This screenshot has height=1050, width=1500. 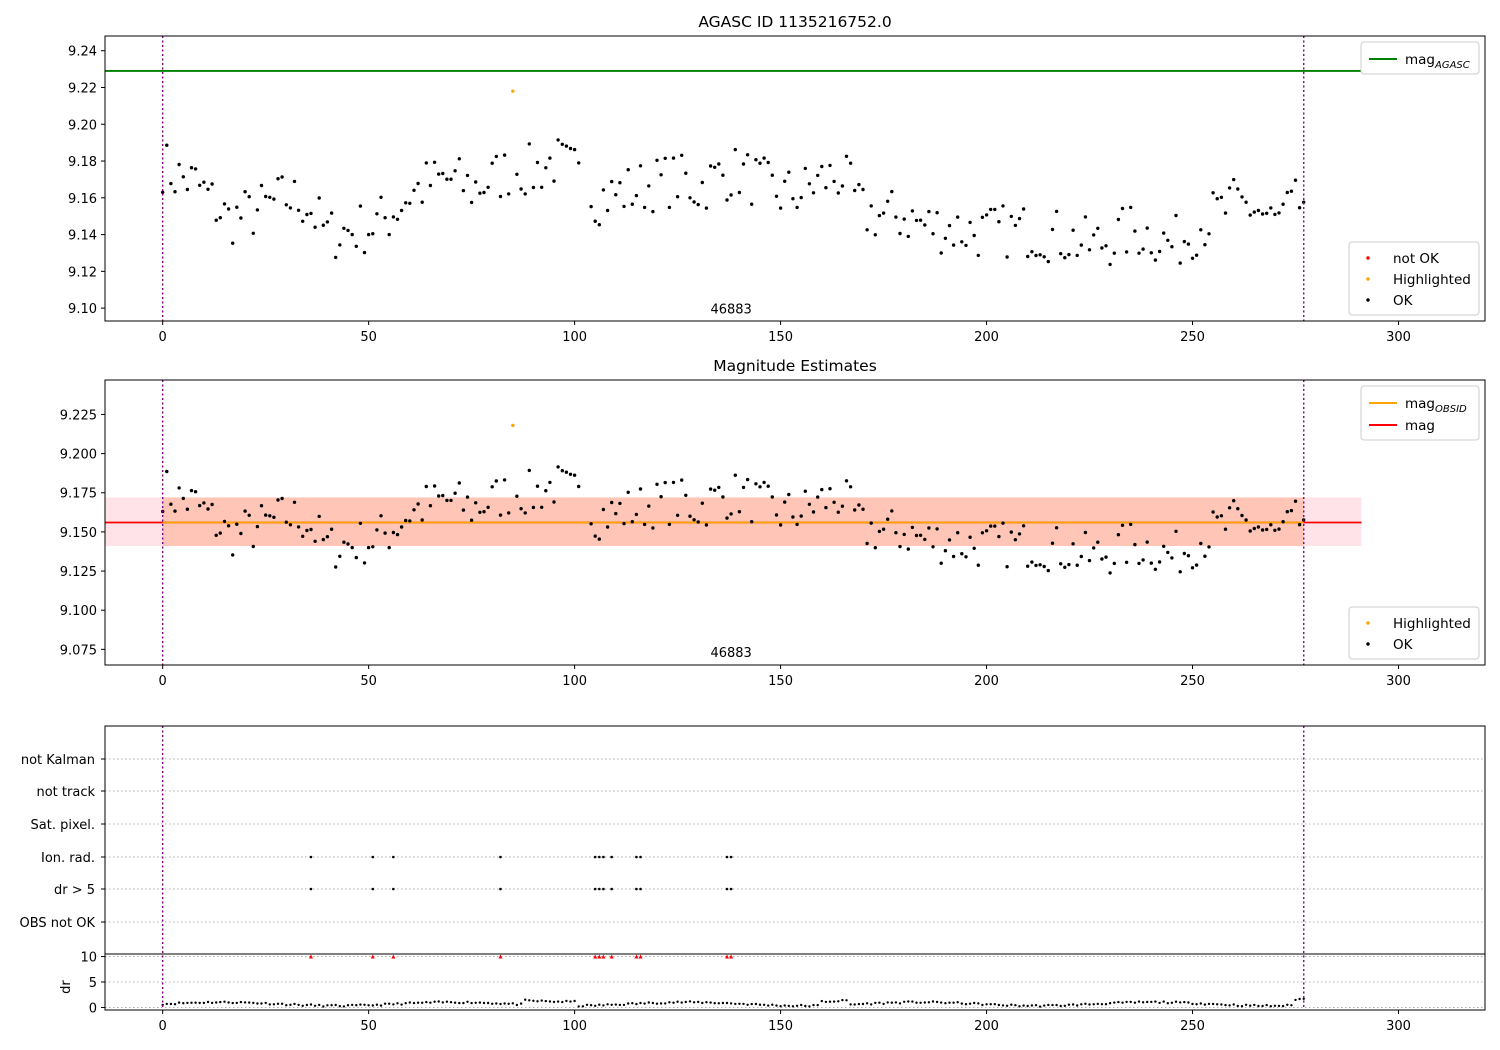 What do you see at coordinates (93, 983) in the screenshot?
I see `dr-tick-label: 5` at bounding box center [93, 983].